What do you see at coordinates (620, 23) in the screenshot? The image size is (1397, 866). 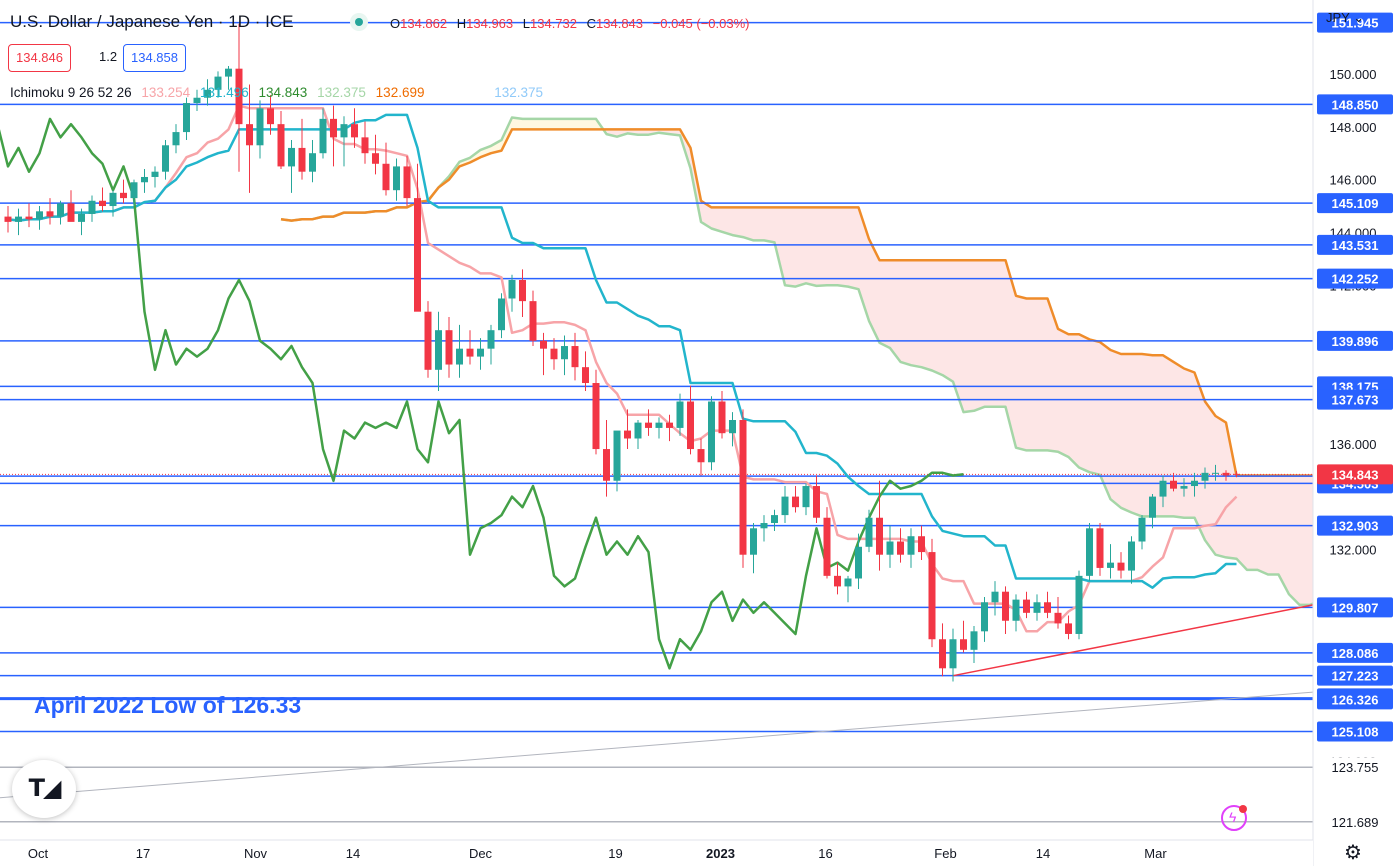 I see `close-value: 134.843` at bounding box center [620, 23].